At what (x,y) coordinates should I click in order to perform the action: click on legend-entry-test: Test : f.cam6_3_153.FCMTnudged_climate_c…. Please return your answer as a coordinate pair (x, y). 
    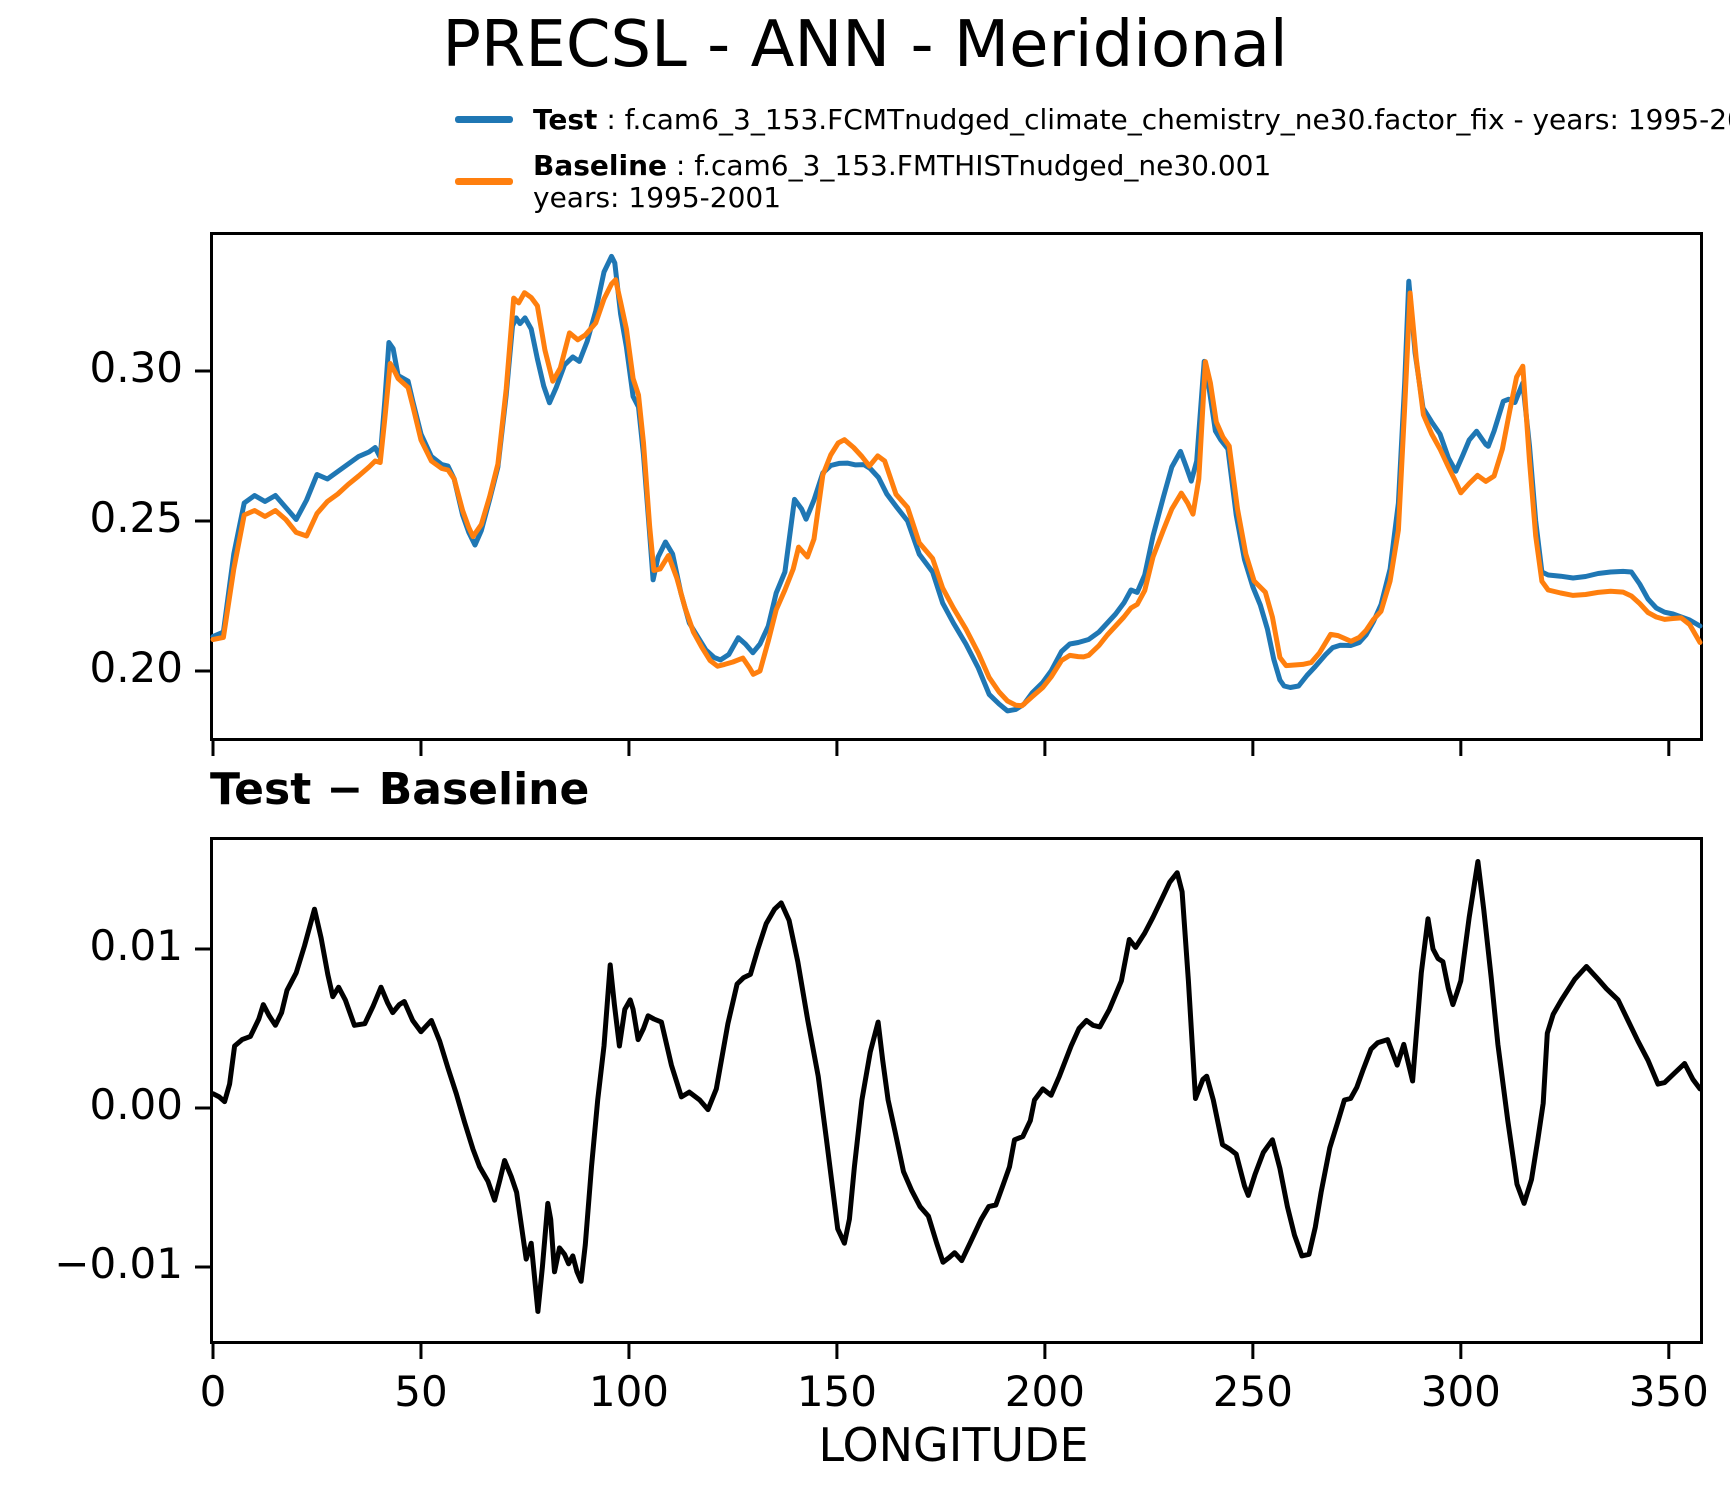
    Looking at the image, I should click on (1092, 120).